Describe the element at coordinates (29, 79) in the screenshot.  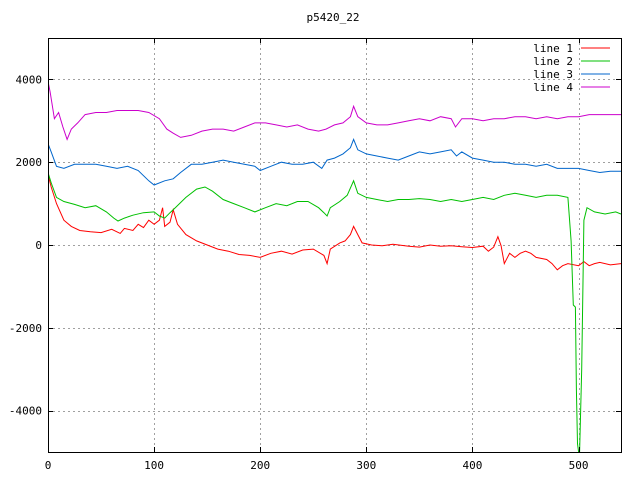
I see `y-tick-label: 4000` at that location.